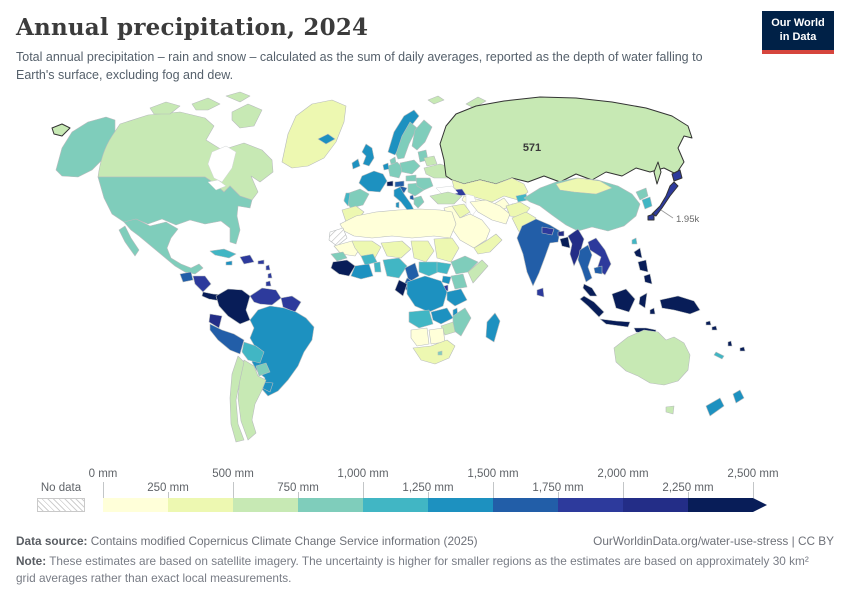  Describe the element at coordinates (680, 305) in the screenshot. I see `country-papua-new-guinea` at that location.